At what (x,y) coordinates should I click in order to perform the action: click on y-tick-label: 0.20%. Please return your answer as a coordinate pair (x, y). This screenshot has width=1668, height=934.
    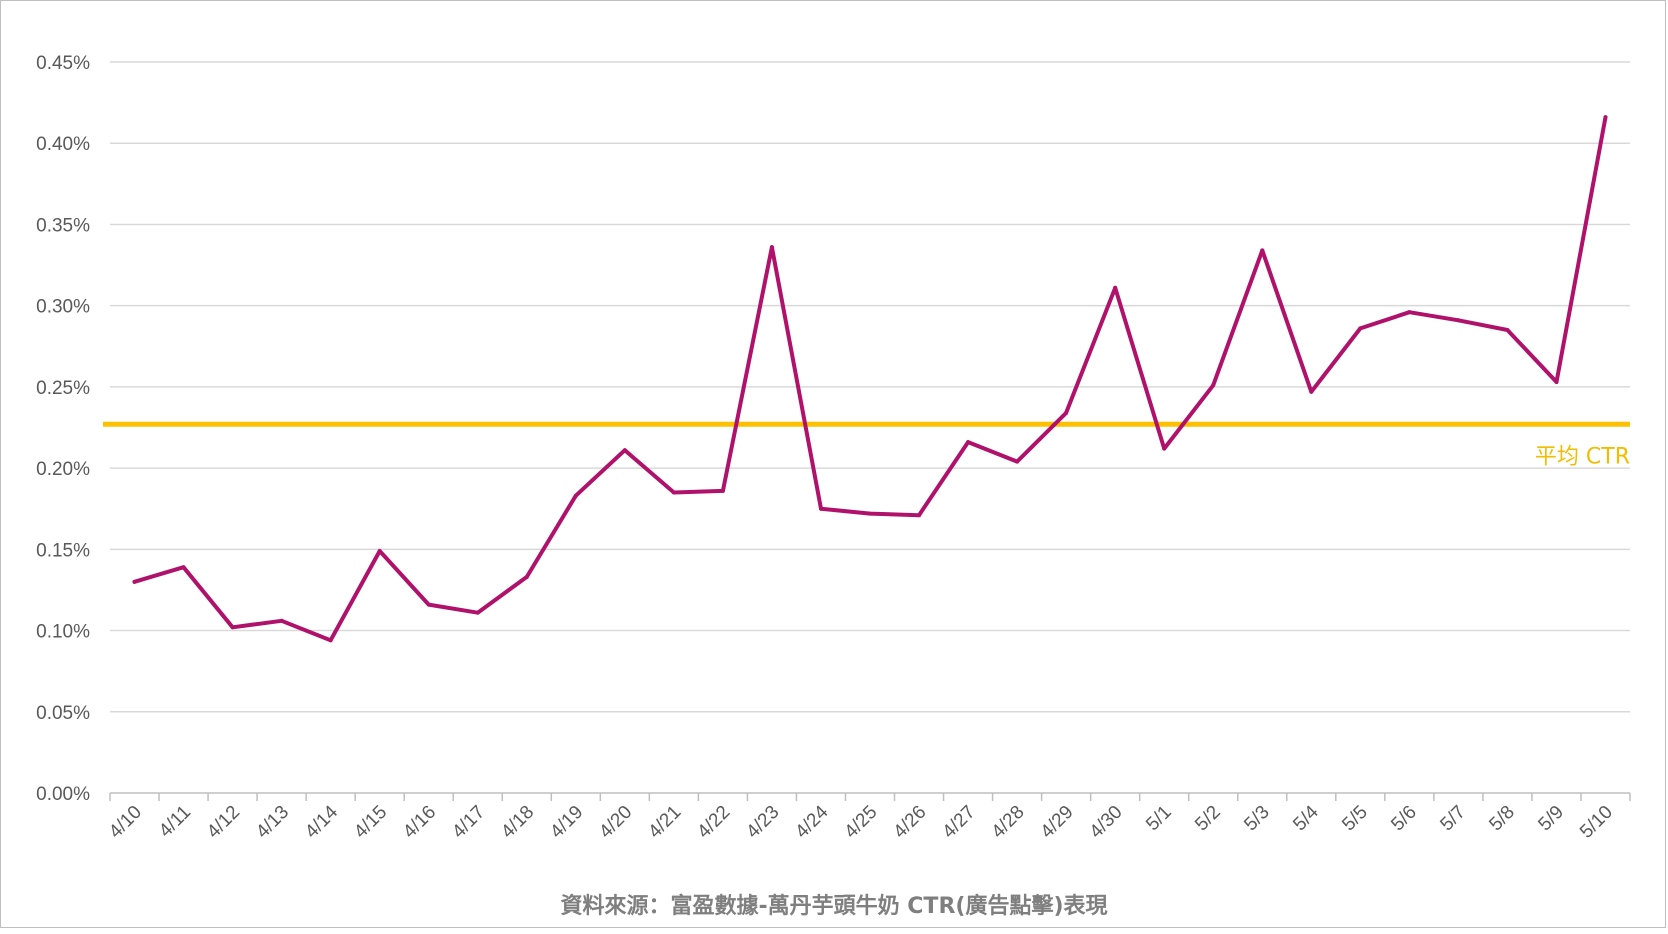
    Looking at the image, I should click on (63, 469).